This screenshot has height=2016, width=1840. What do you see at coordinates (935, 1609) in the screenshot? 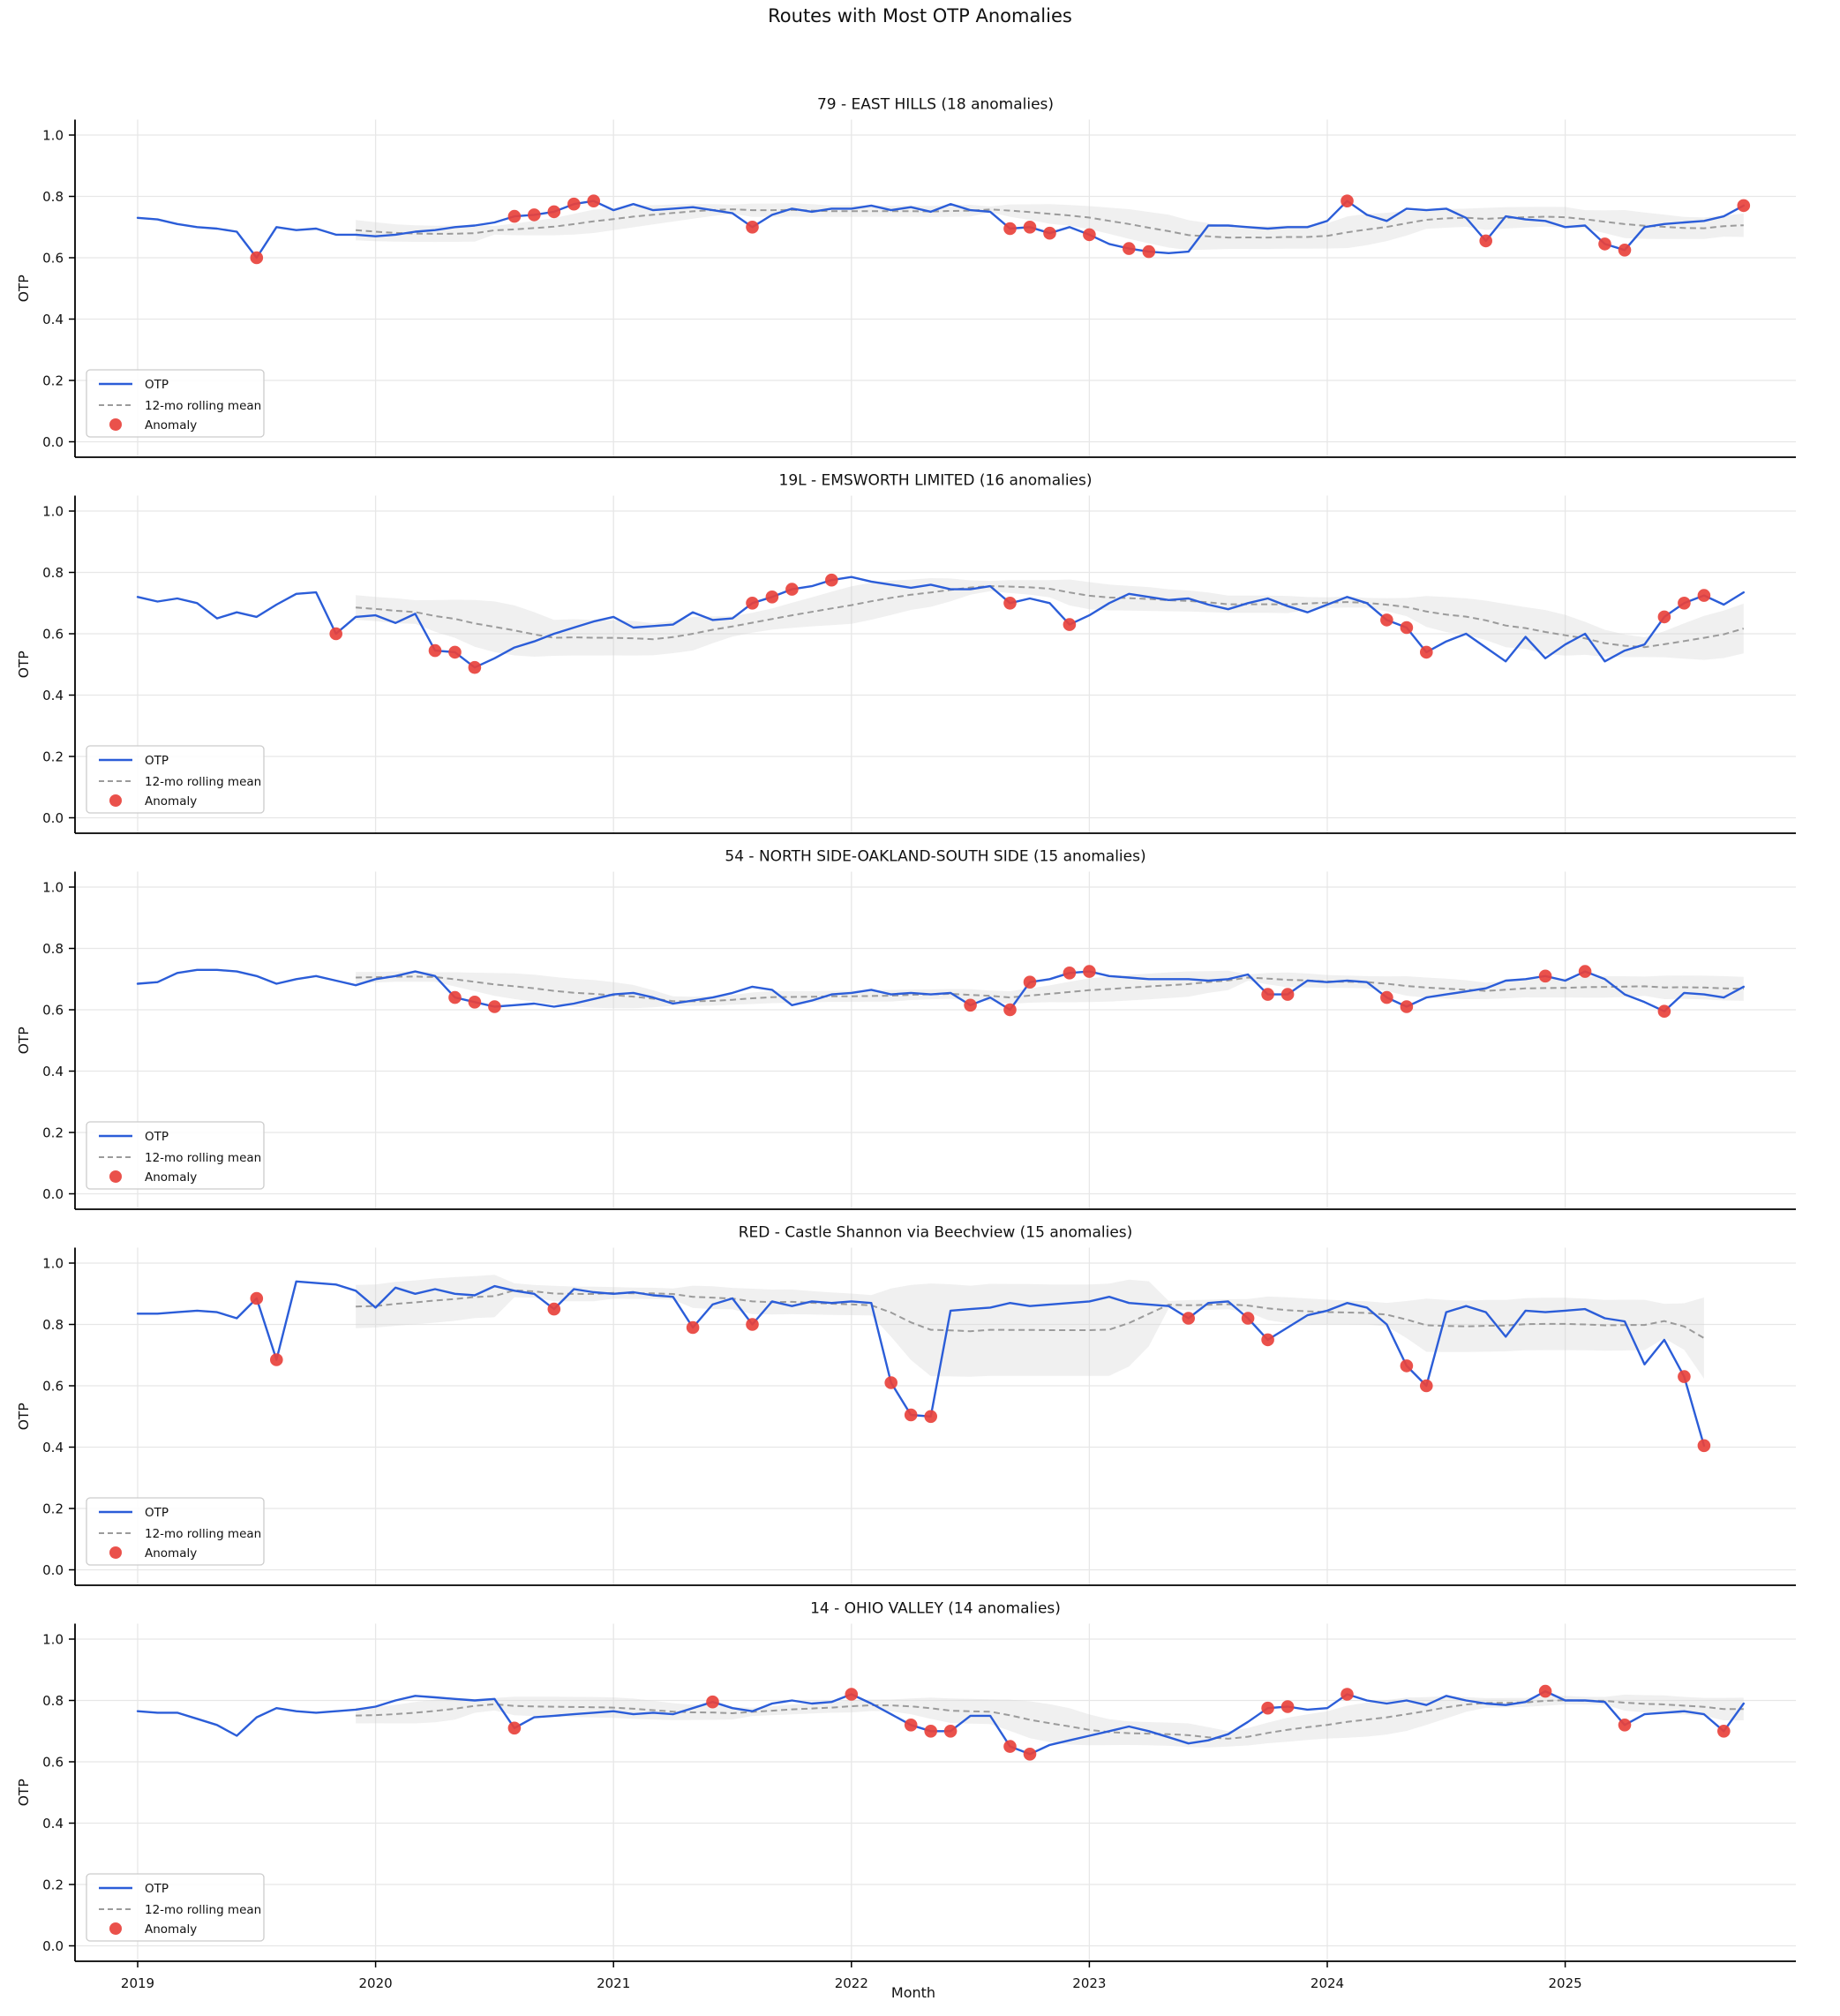
I see `subplot-title: 14 - OHIO VALLEY (14 anomalies)` at bounding box center [935, 1609].